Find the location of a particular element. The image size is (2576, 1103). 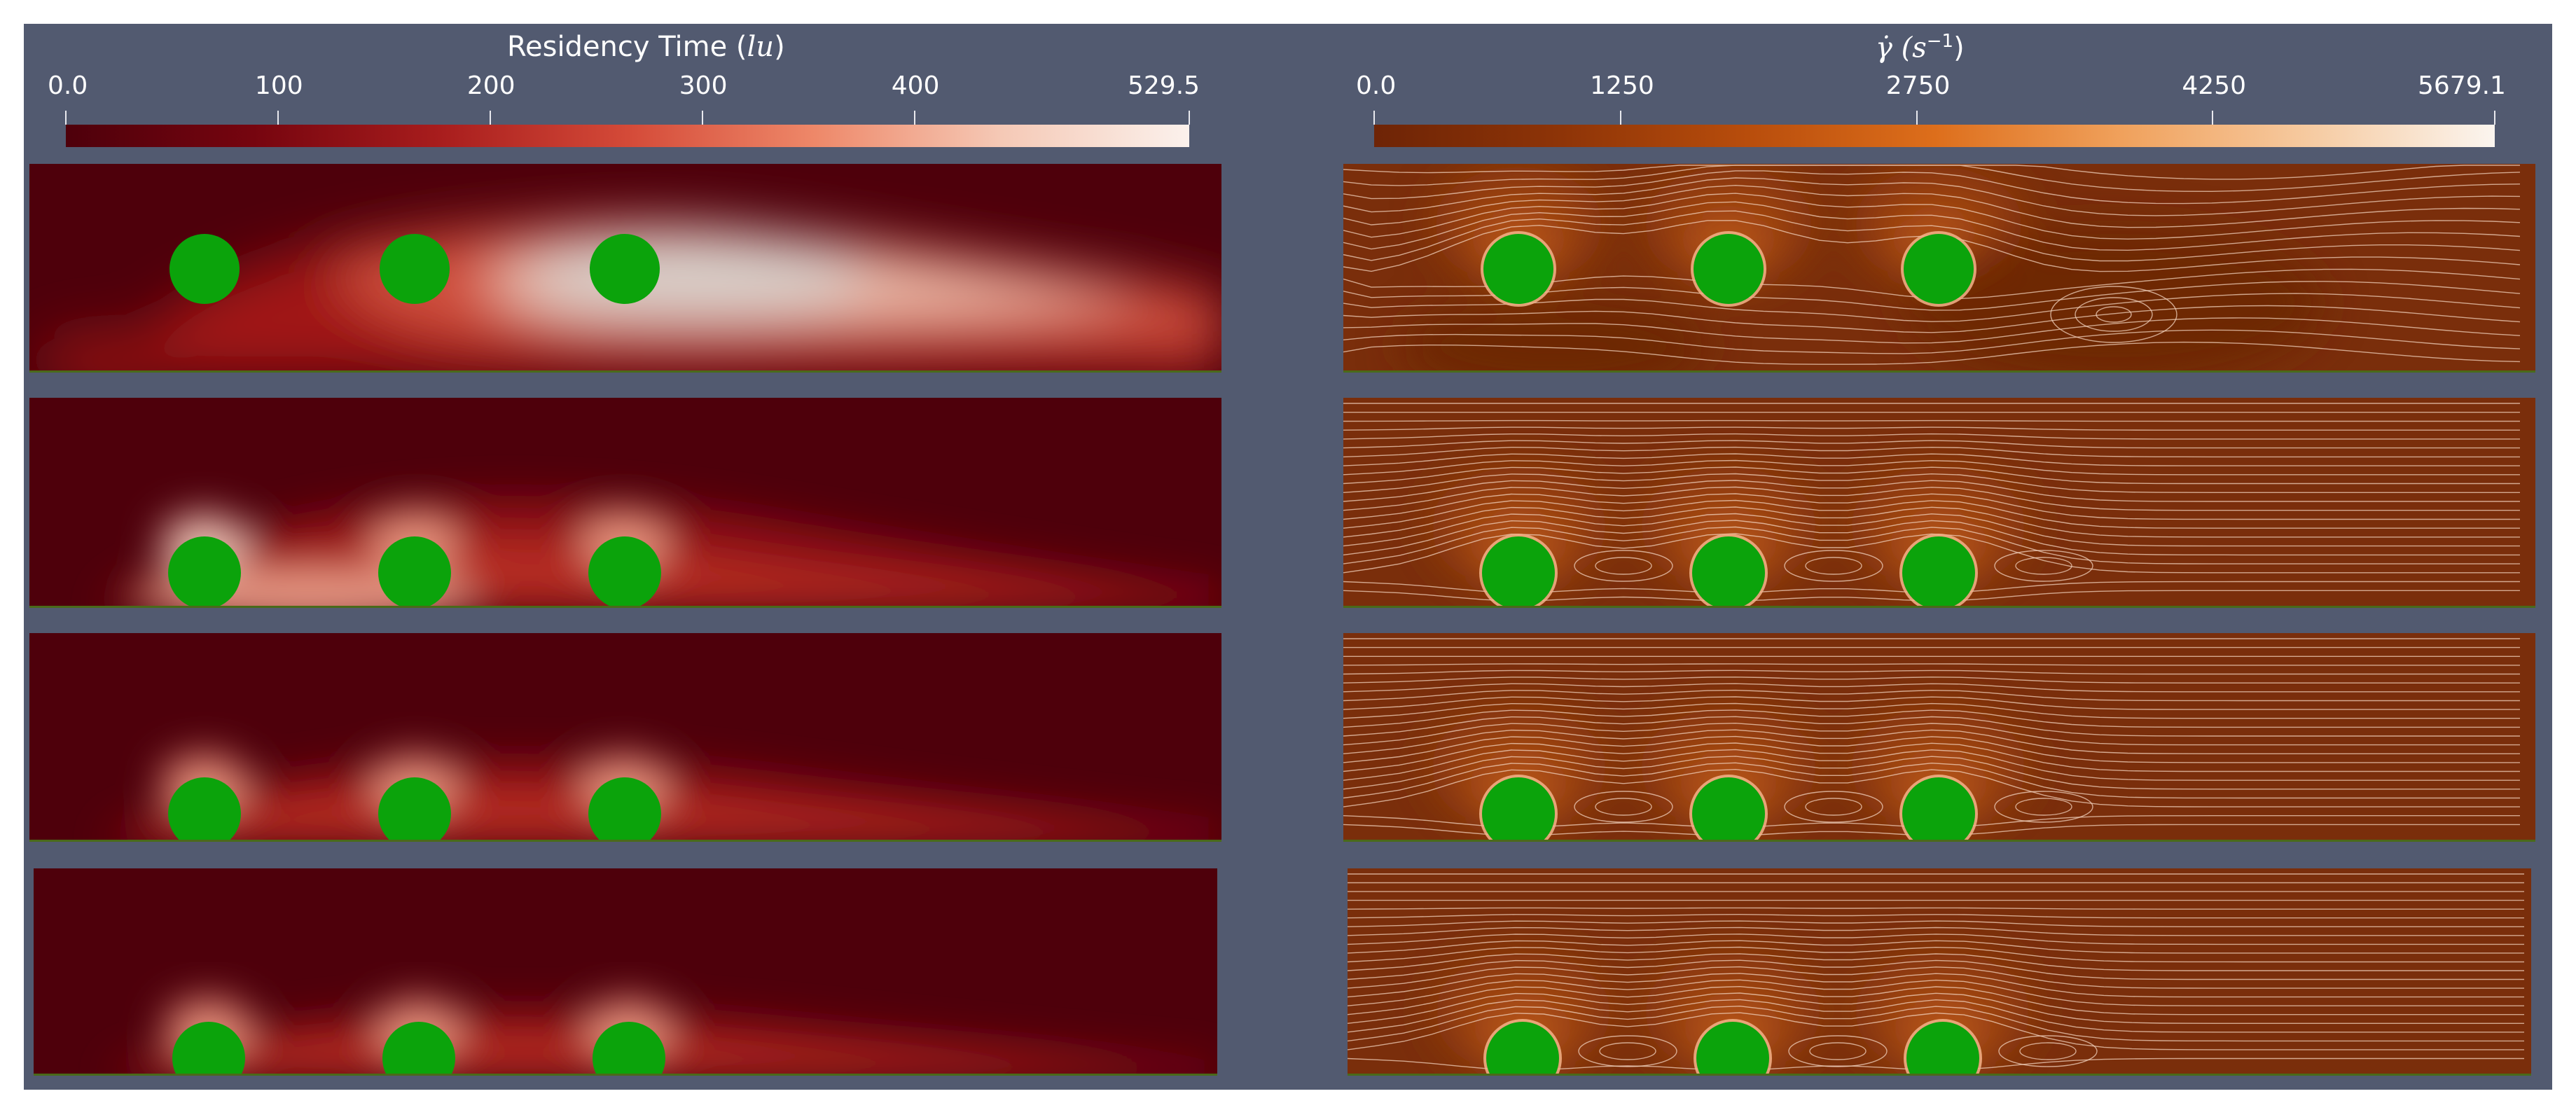

residency-tick-label: 300 is located at coordinates (703, 85).